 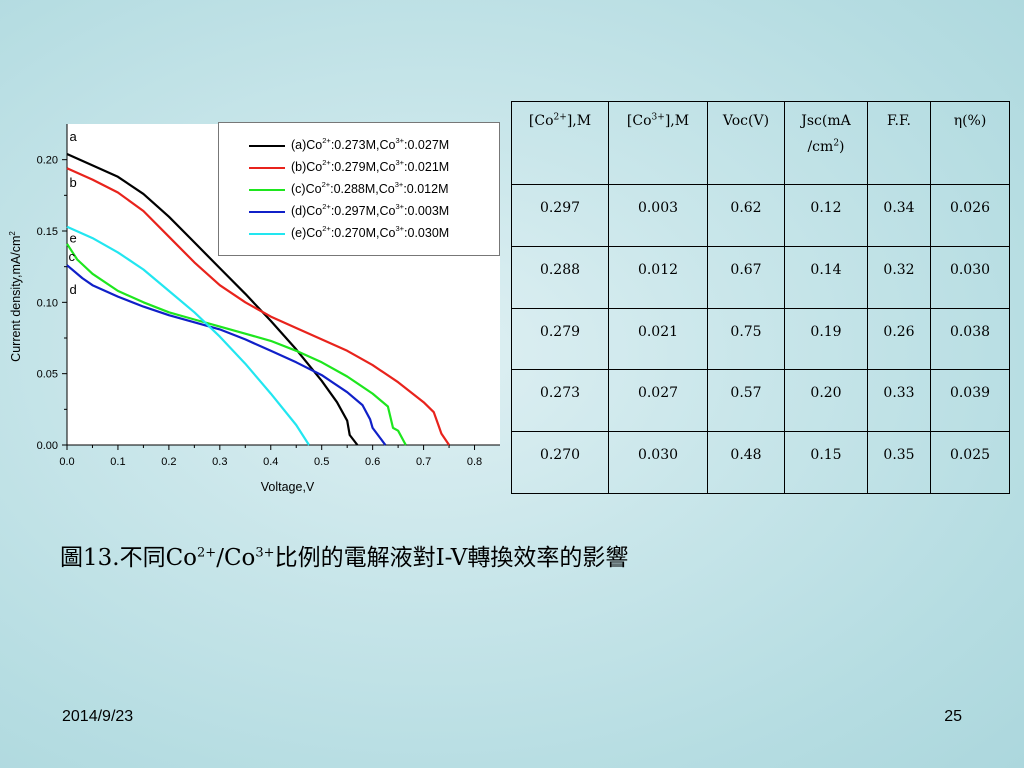 I want to click on table-cell: 0.012, so click(x=658, y=277).